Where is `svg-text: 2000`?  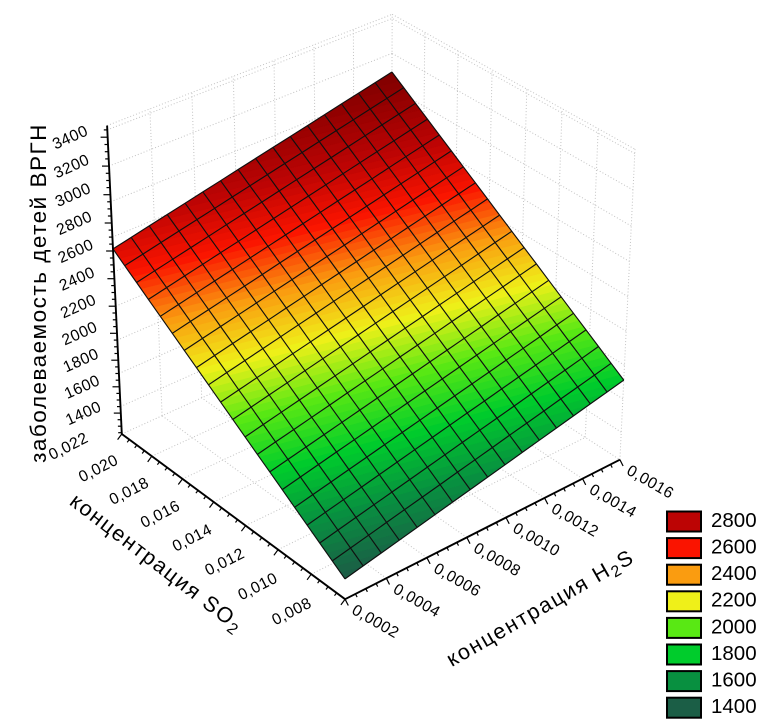
svg-text: 2000 is located at coordinates (734, 626).